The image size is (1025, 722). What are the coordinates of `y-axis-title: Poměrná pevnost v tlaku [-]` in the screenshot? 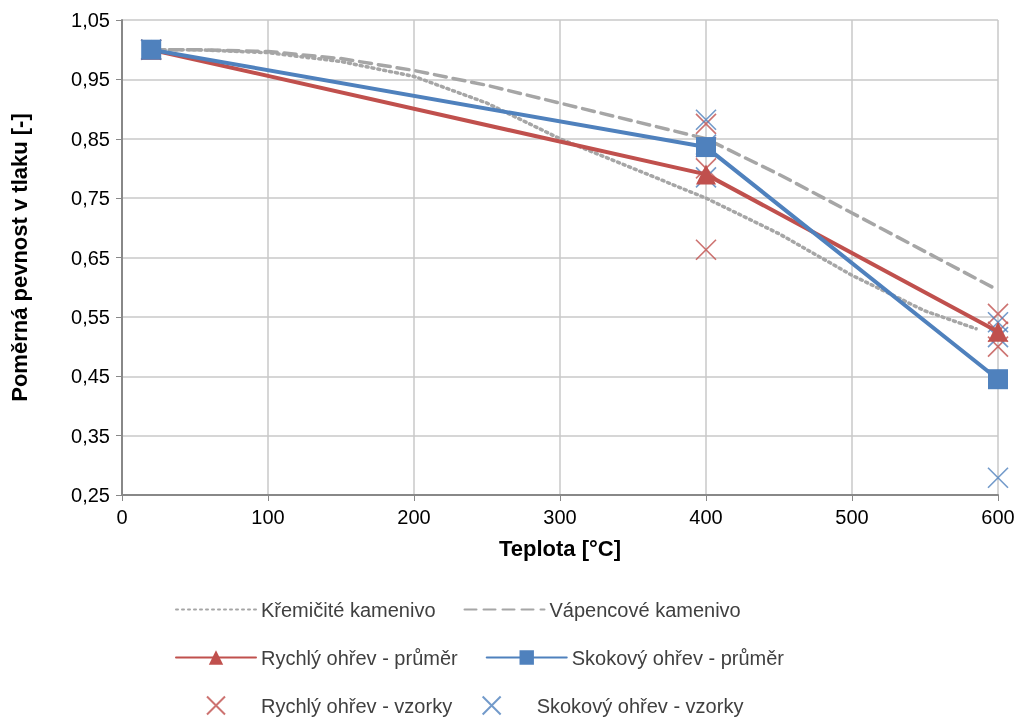 It's located at (19, 257).